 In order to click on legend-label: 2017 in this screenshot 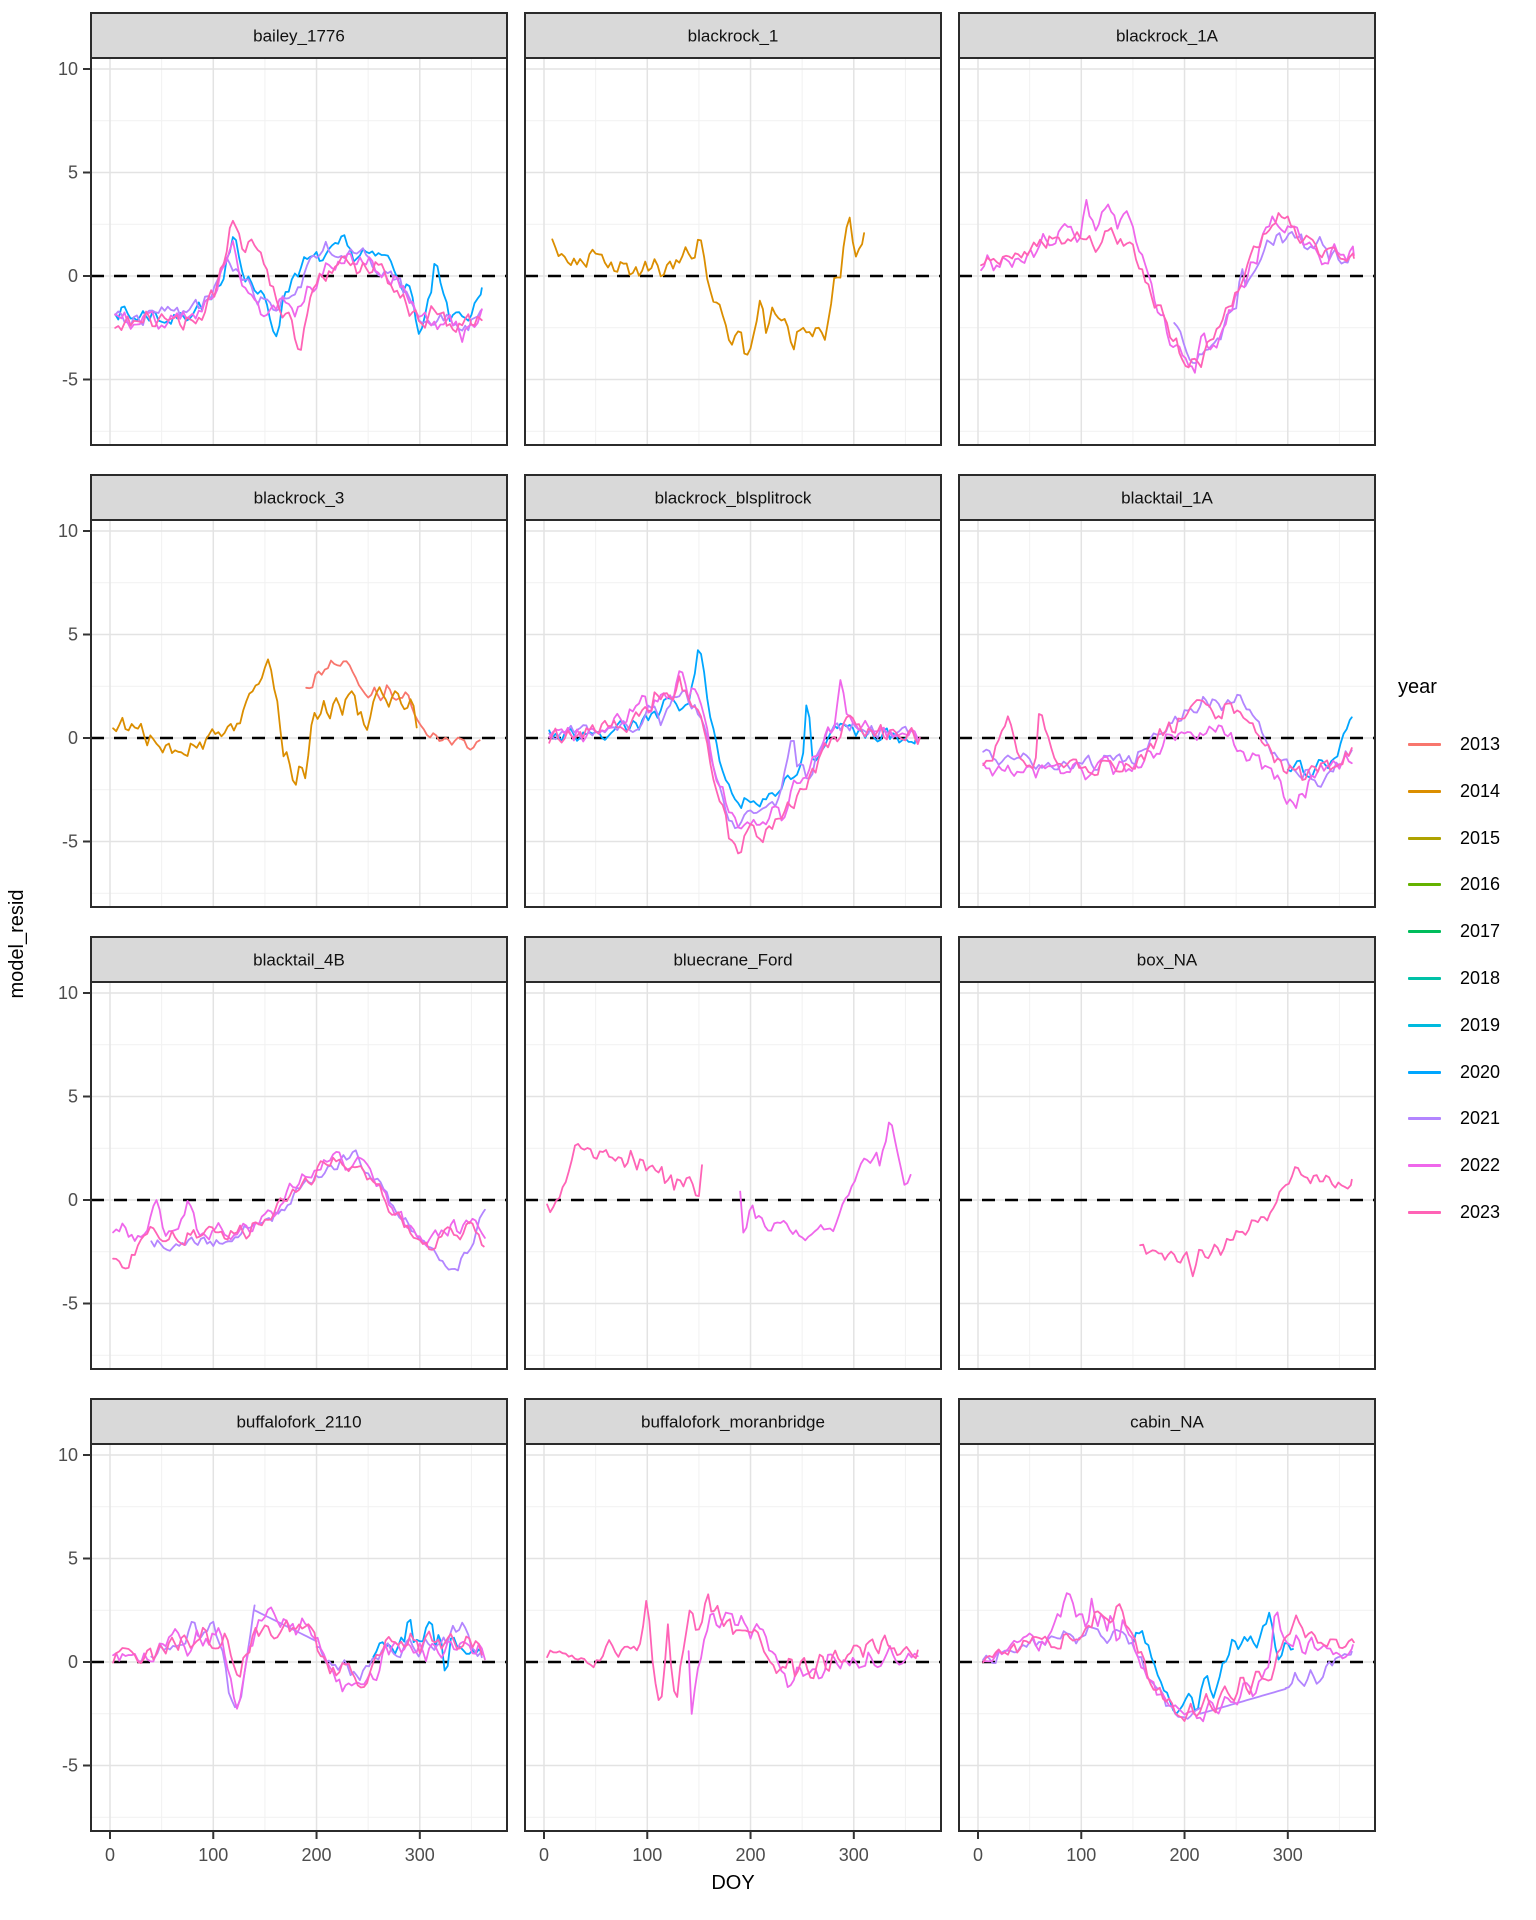, I will do `click(1480, 931)`.